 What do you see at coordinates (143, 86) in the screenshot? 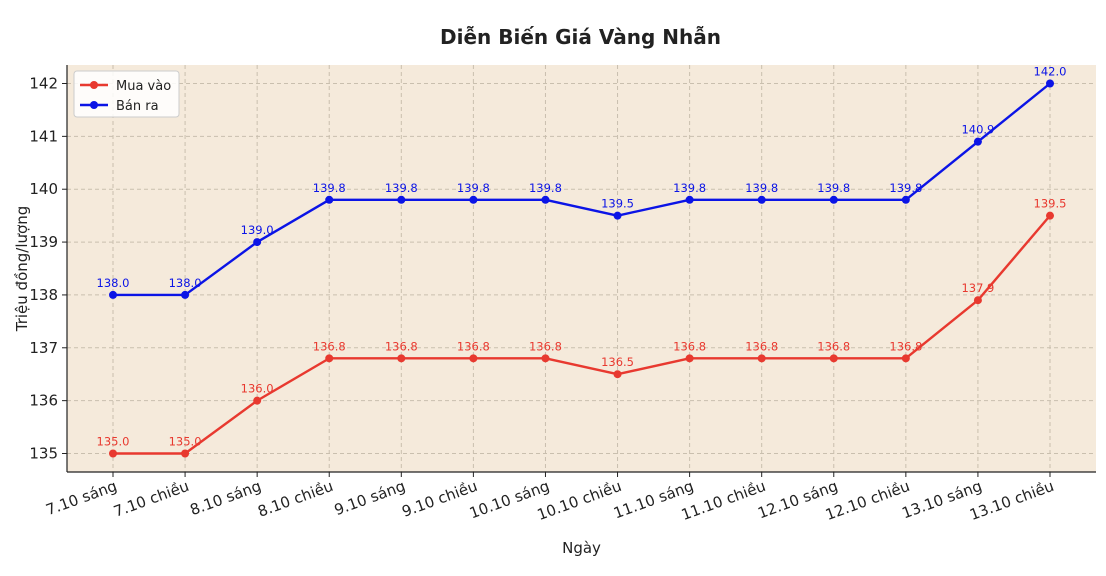
I see `legend-label: Mua vào` at bounding box center [143, 86].